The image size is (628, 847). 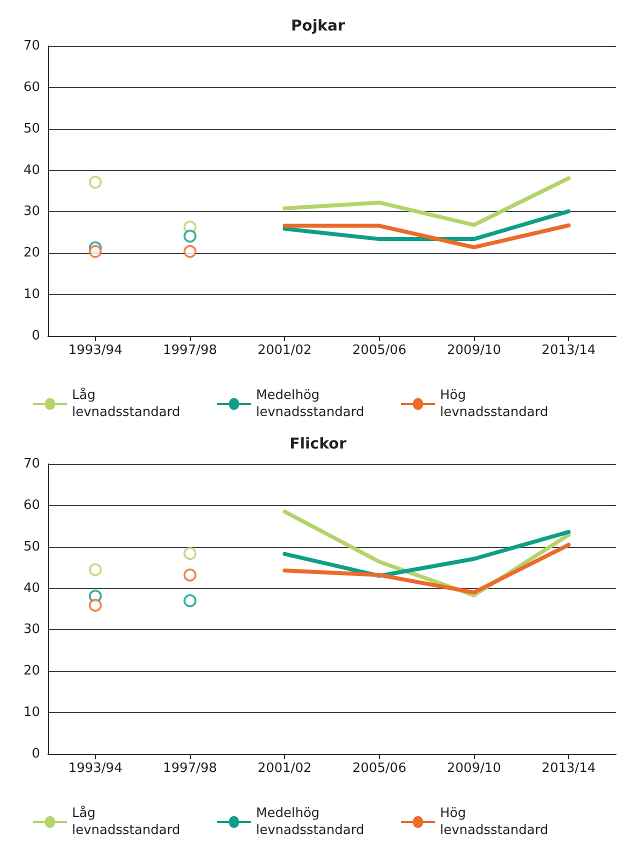 I want to click on chart-title: Flickor, so click(x=318, y=443).